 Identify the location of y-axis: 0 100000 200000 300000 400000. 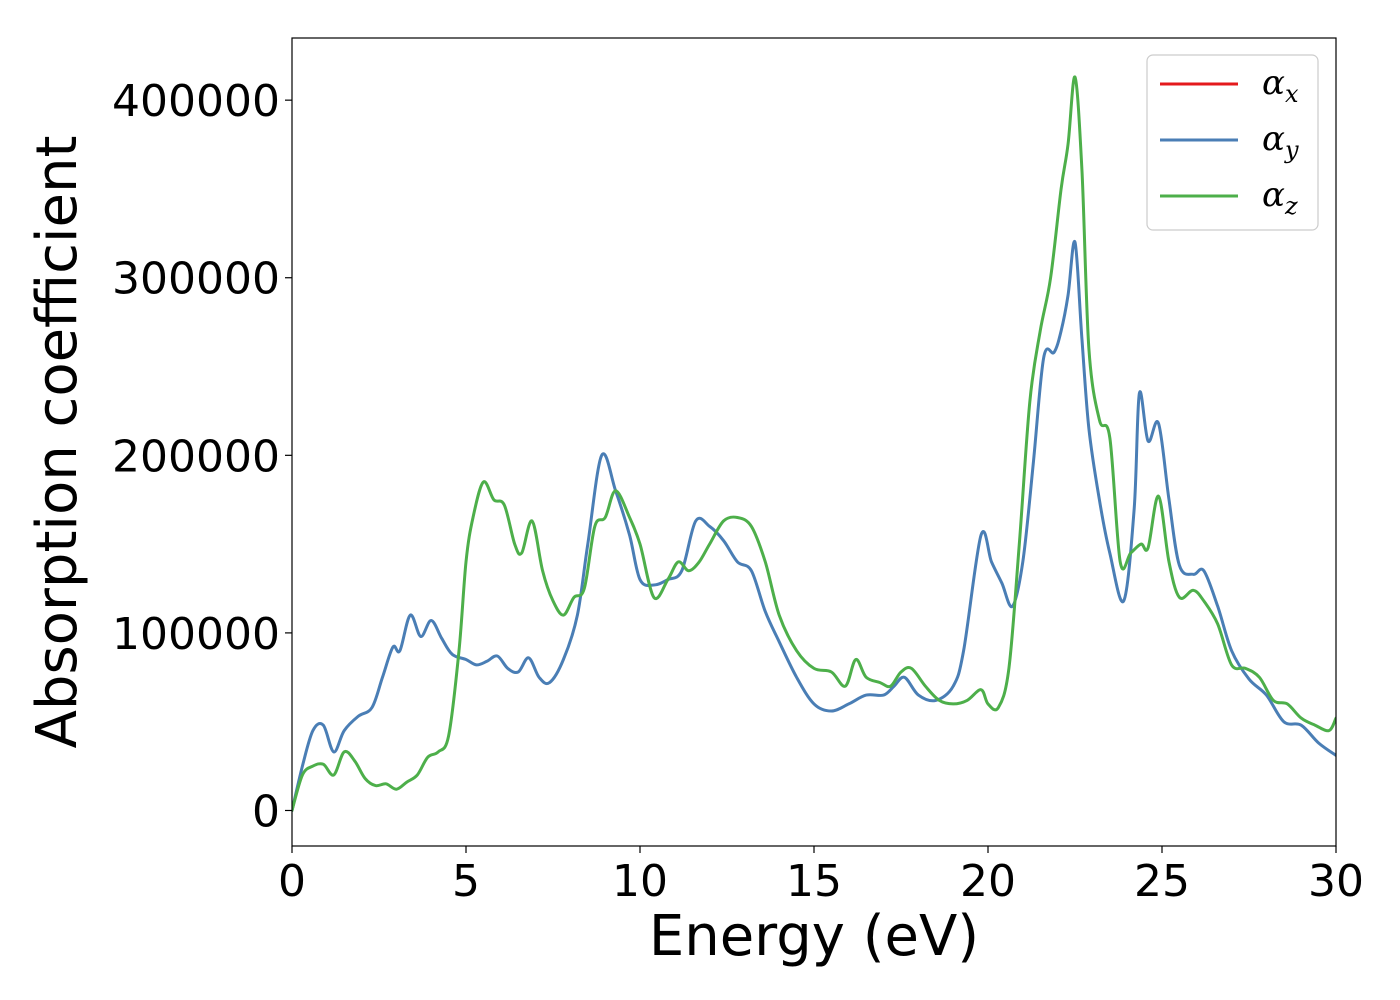
(202, 456).